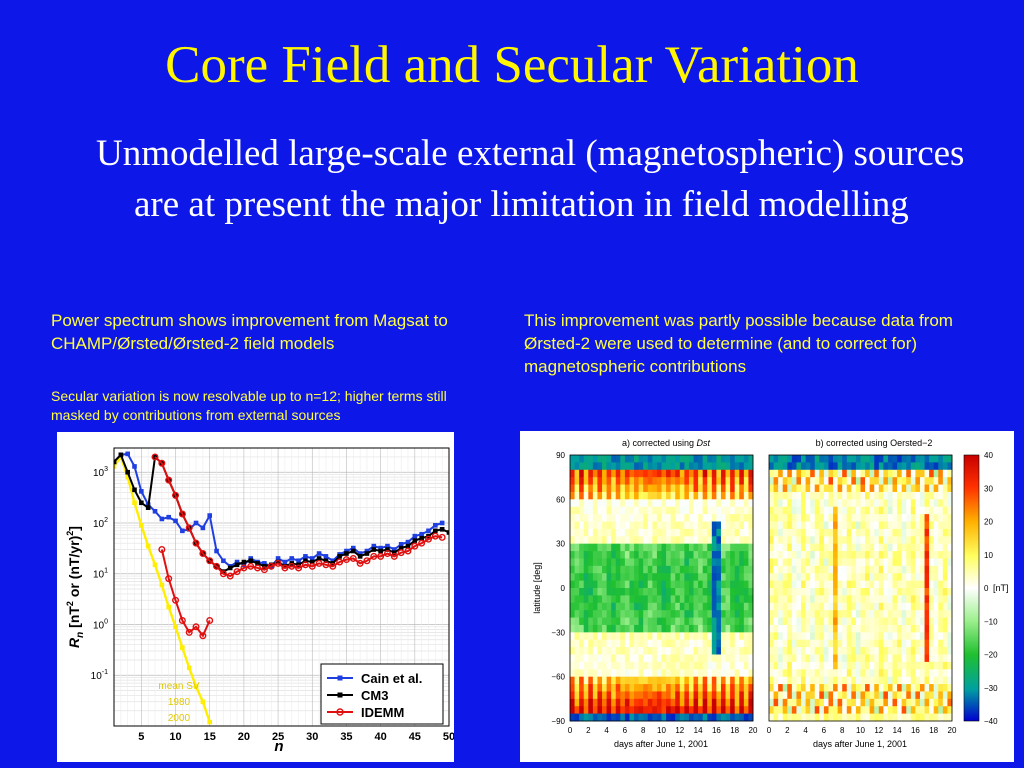 The height and width of the screenshot is (768, 1024). What do you see at coordinates (168, 517) in the screenshot?
I see `data-point-cain-et-al` at bounding box center [168, 517].